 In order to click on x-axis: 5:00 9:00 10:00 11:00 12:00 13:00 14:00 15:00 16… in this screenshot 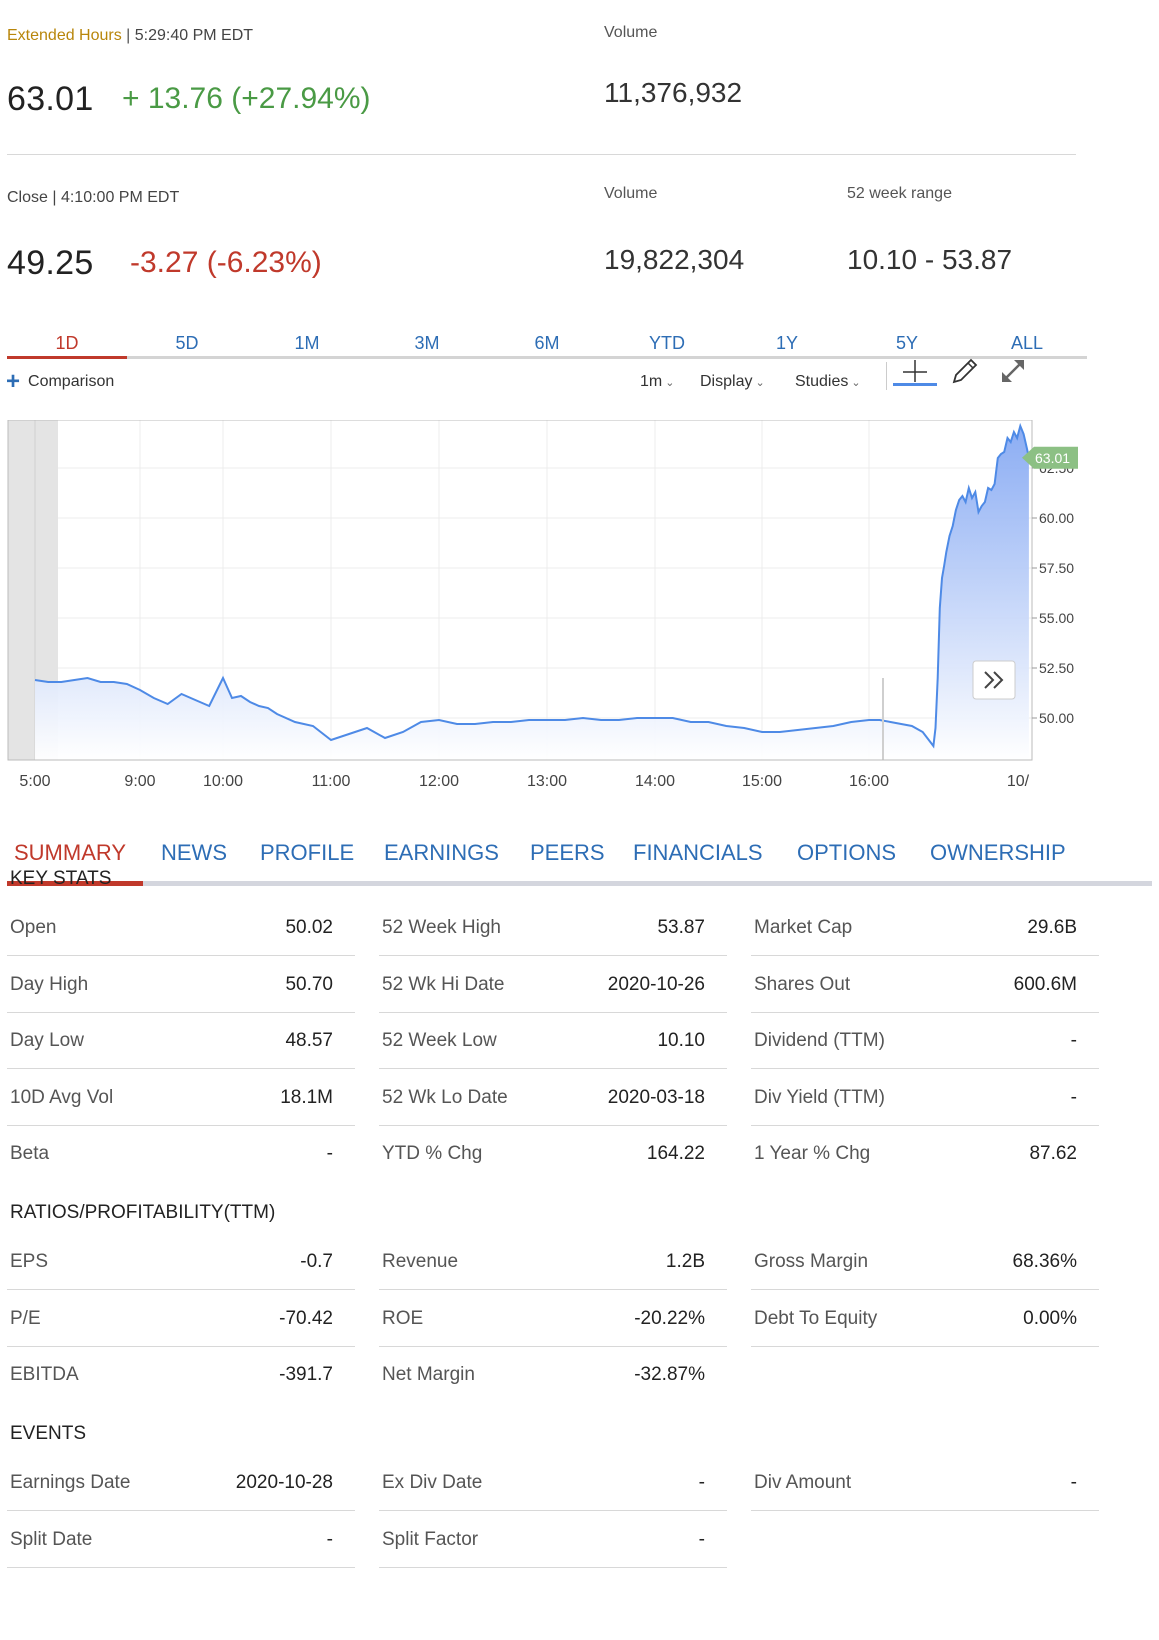, I will do `click(524, 781)`.